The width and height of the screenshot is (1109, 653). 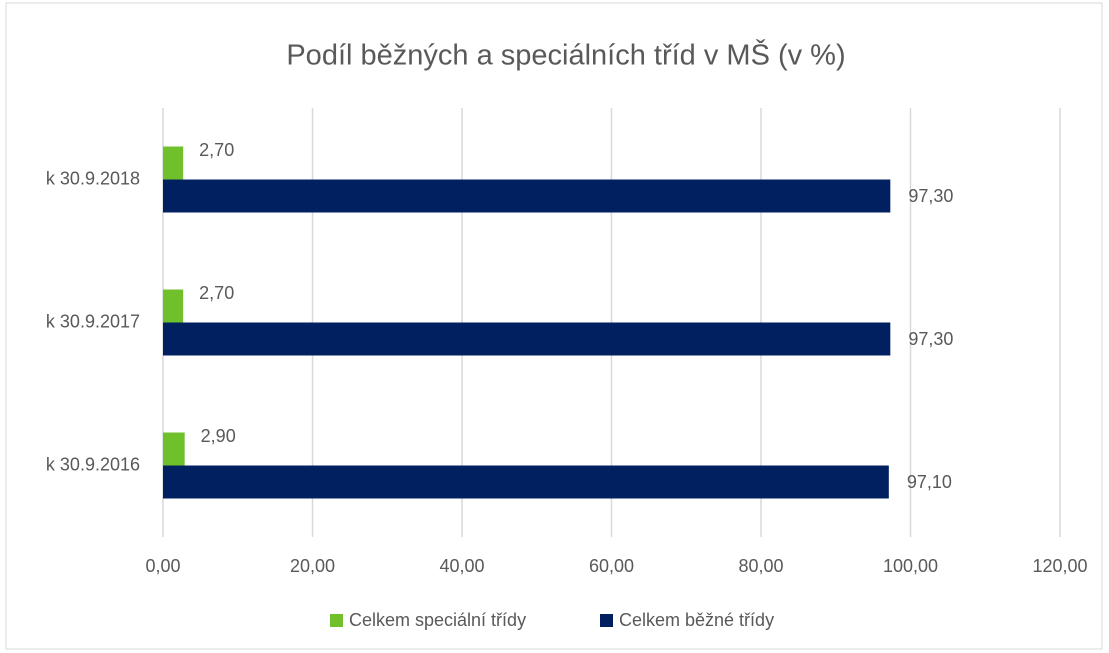 What do you see at coordinates (162, 566) in the screenshot?
I see `x-tick-label: 0,00` at bounding box center [162, 566].